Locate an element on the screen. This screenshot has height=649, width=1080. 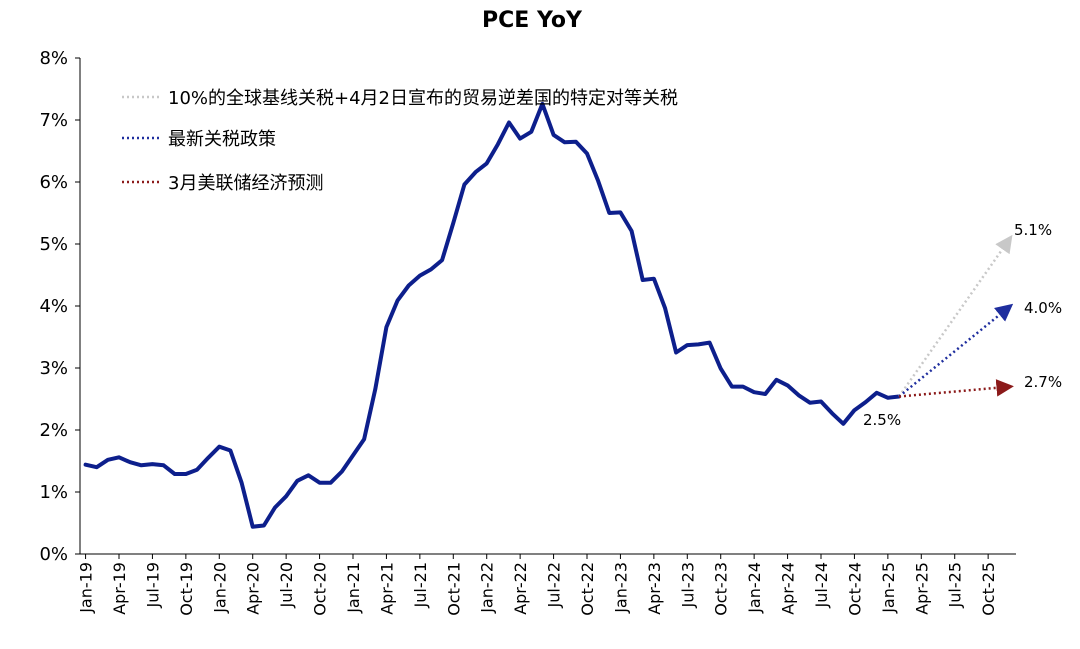
y-tick-label: 8% is located at coordinates (53, 58).